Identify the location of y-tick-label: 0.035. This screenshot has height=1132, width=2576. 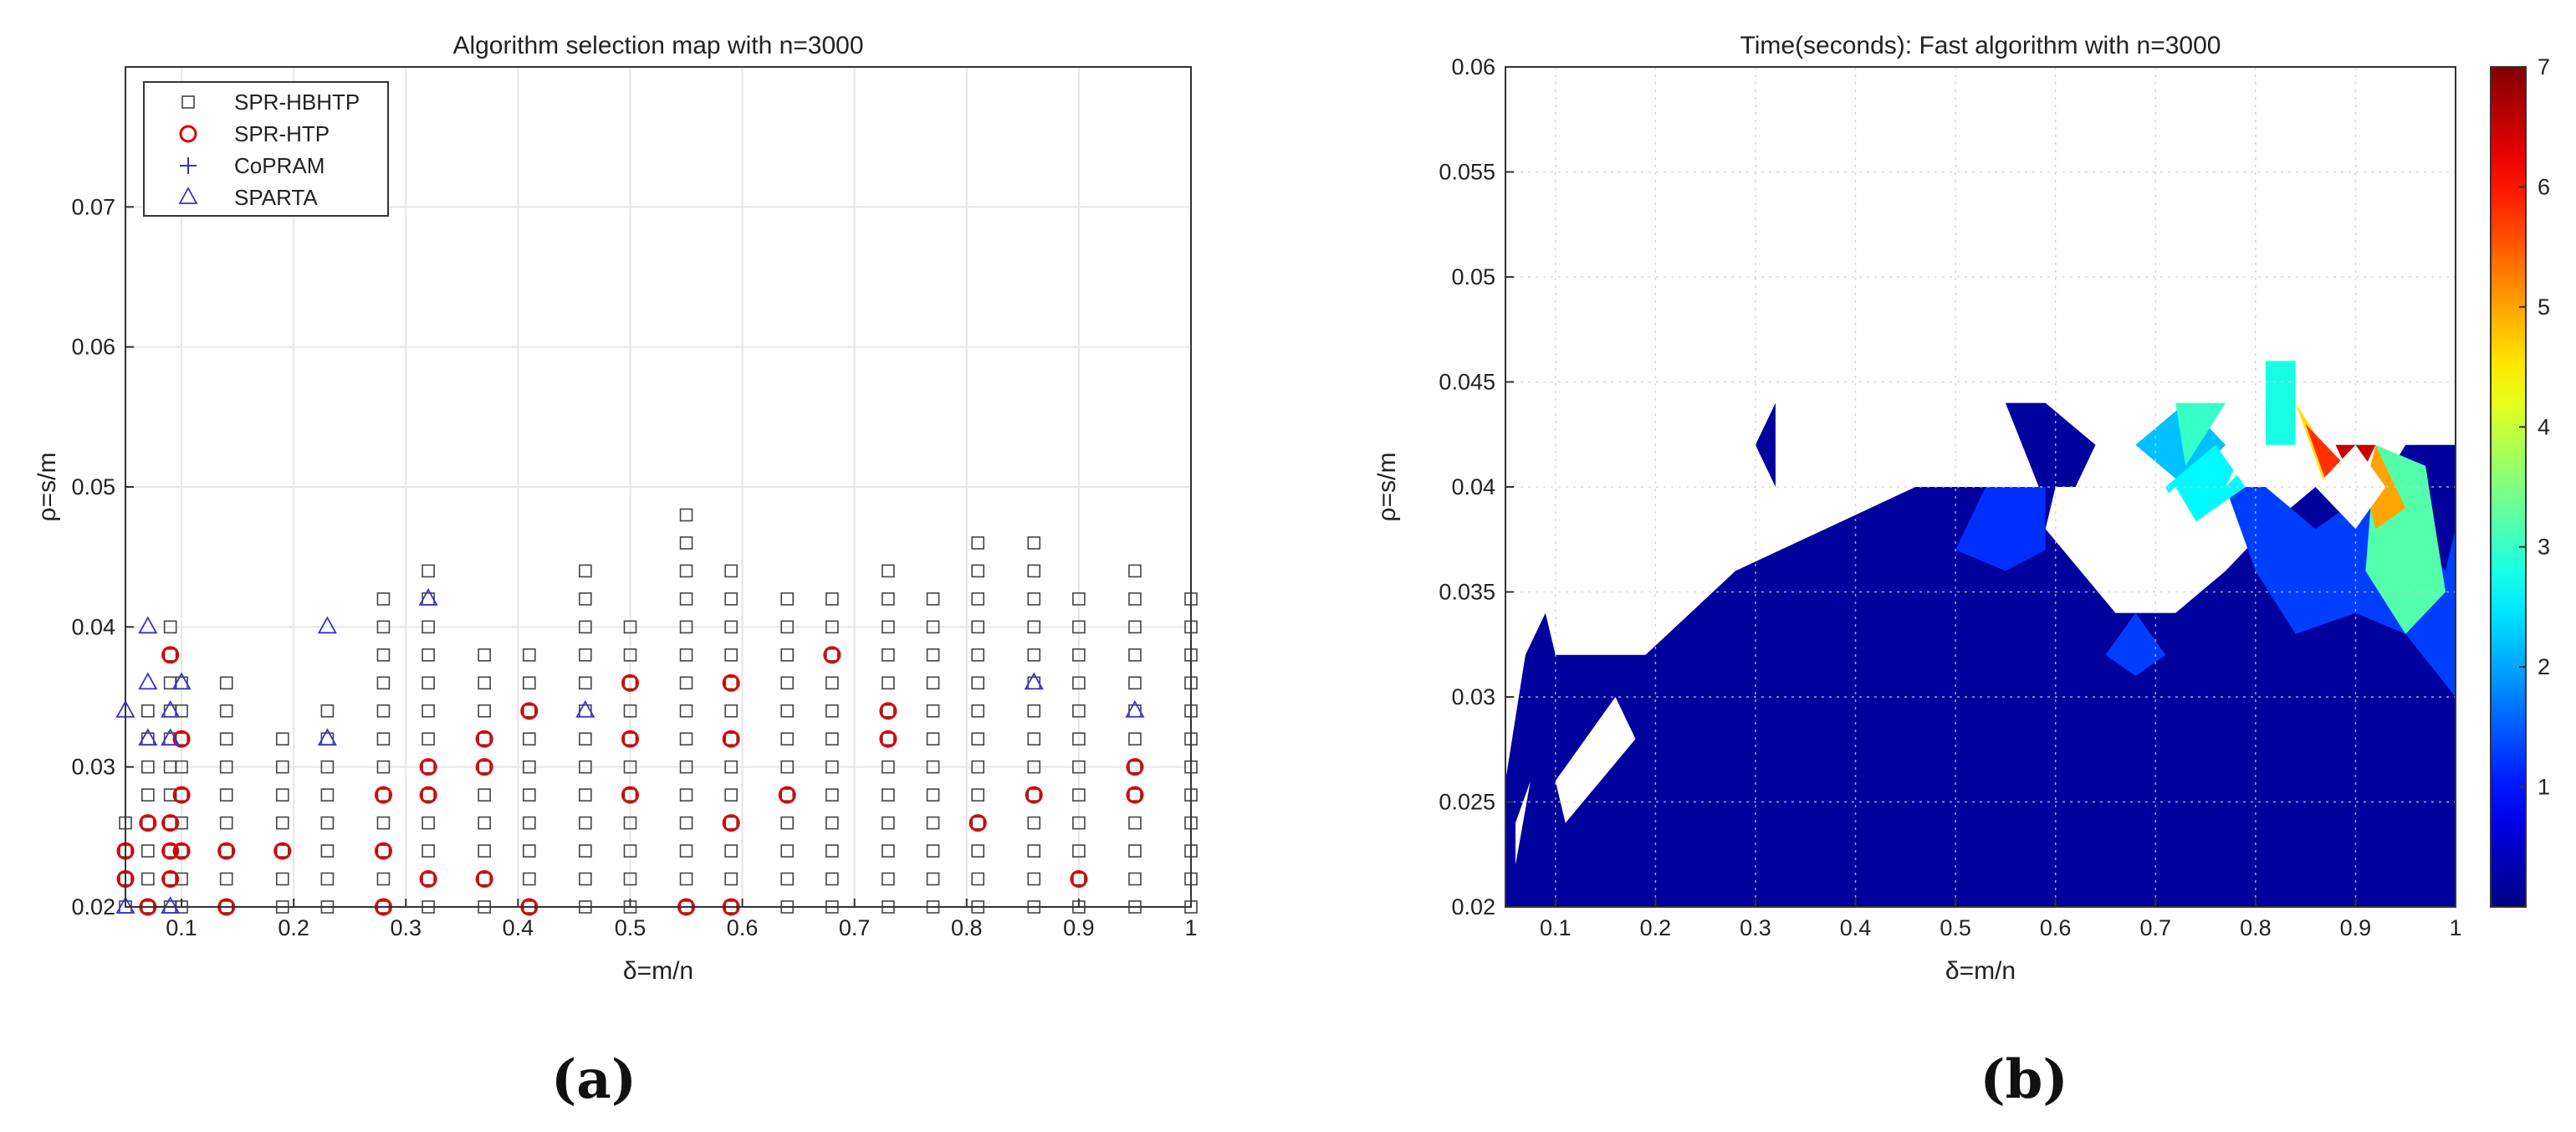
(1467, 593).